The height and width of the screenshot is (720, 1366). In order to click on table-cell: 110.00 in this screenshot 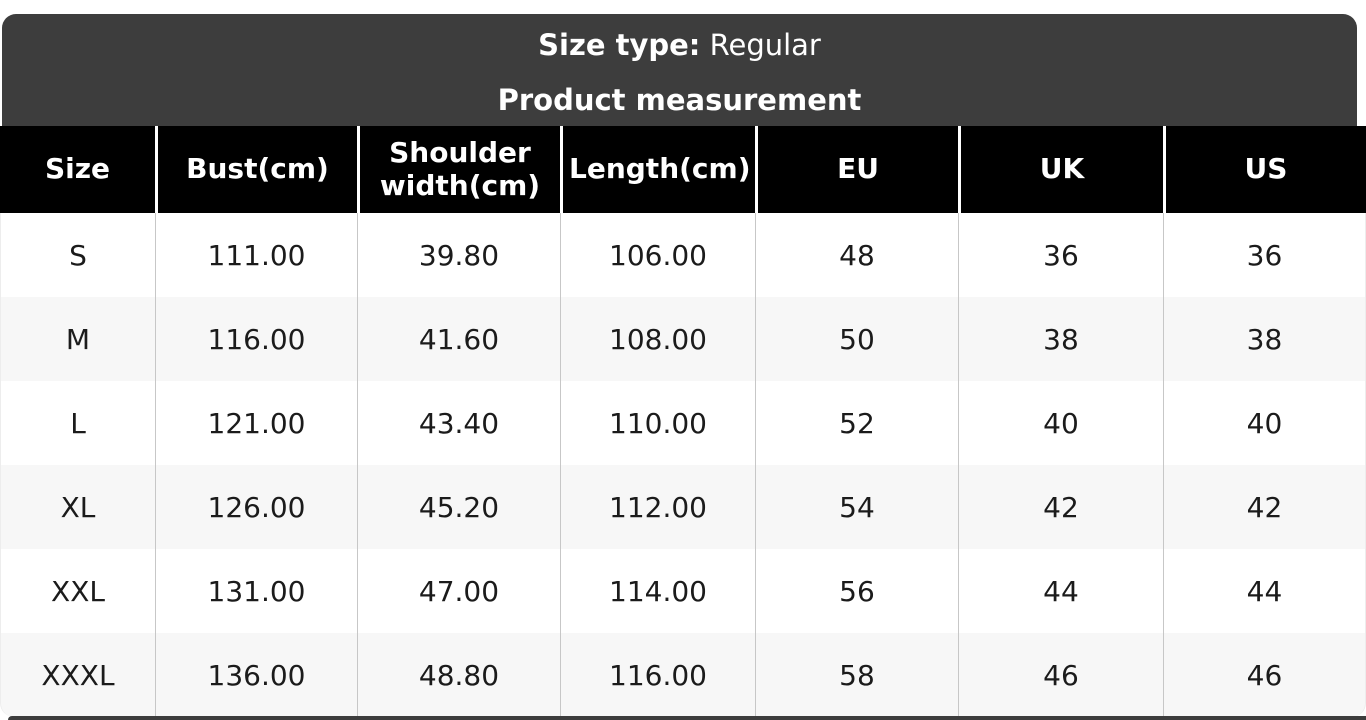, I will do `click(657, 423)`.